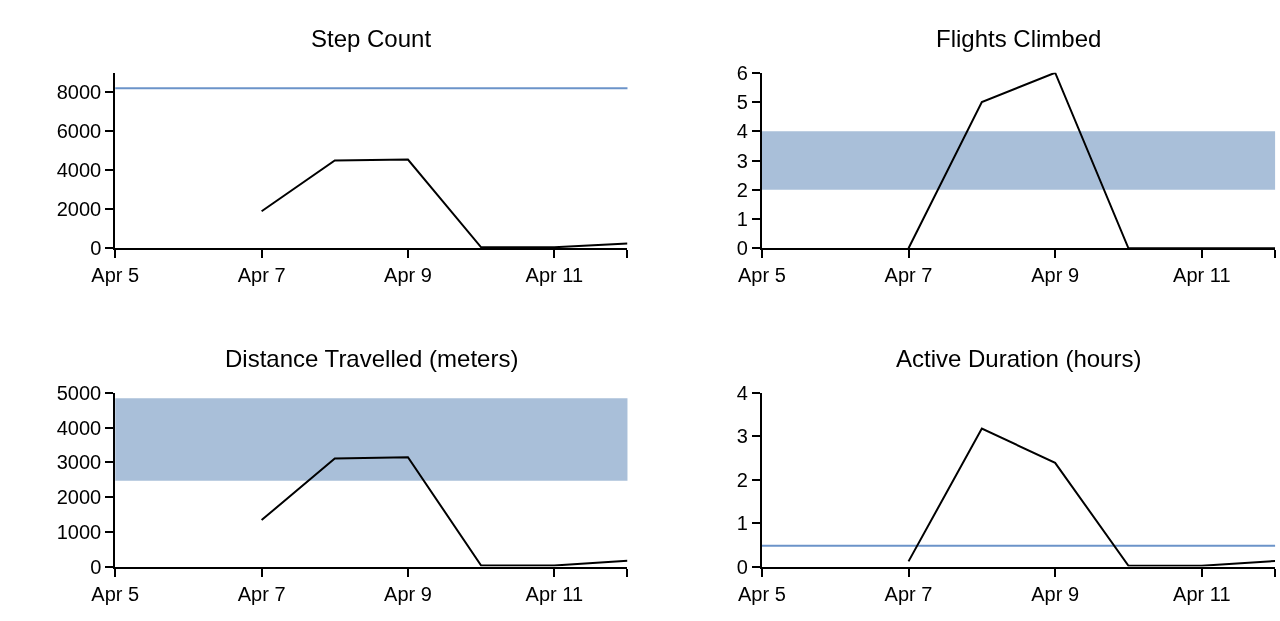 This screenshot has width=1280, height=621. Describe the element at coordinates (79, 462) in the screenshot. I see `y-tick-label: 3000` at that location.